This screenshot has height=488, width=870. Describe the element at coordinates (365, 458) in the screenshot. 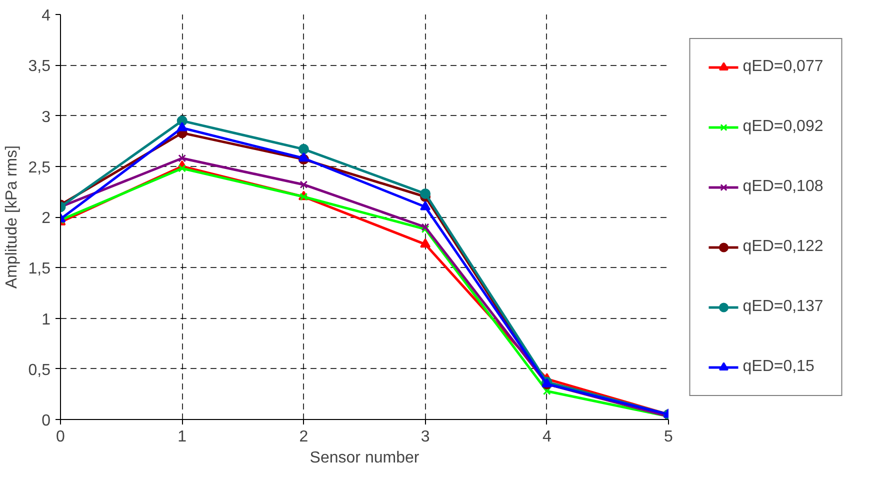

I see `x-axis-title: Sensor number` at that location.